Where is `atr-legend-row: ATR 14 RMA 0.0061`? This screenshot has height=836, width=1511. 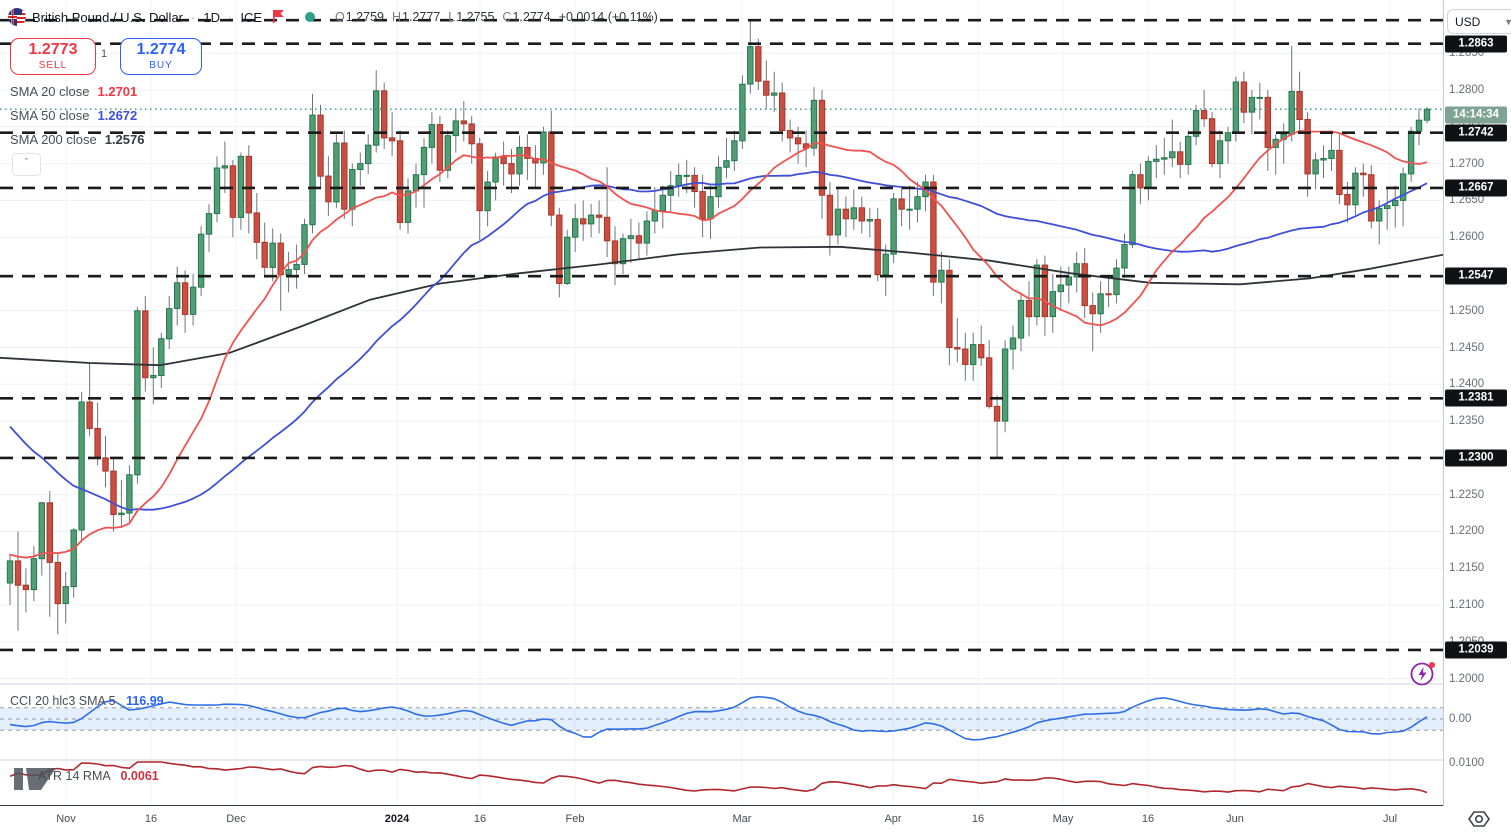
atr-legend-row: ATR 14 RMA 0.0061 is located at coordinates (98, 776).